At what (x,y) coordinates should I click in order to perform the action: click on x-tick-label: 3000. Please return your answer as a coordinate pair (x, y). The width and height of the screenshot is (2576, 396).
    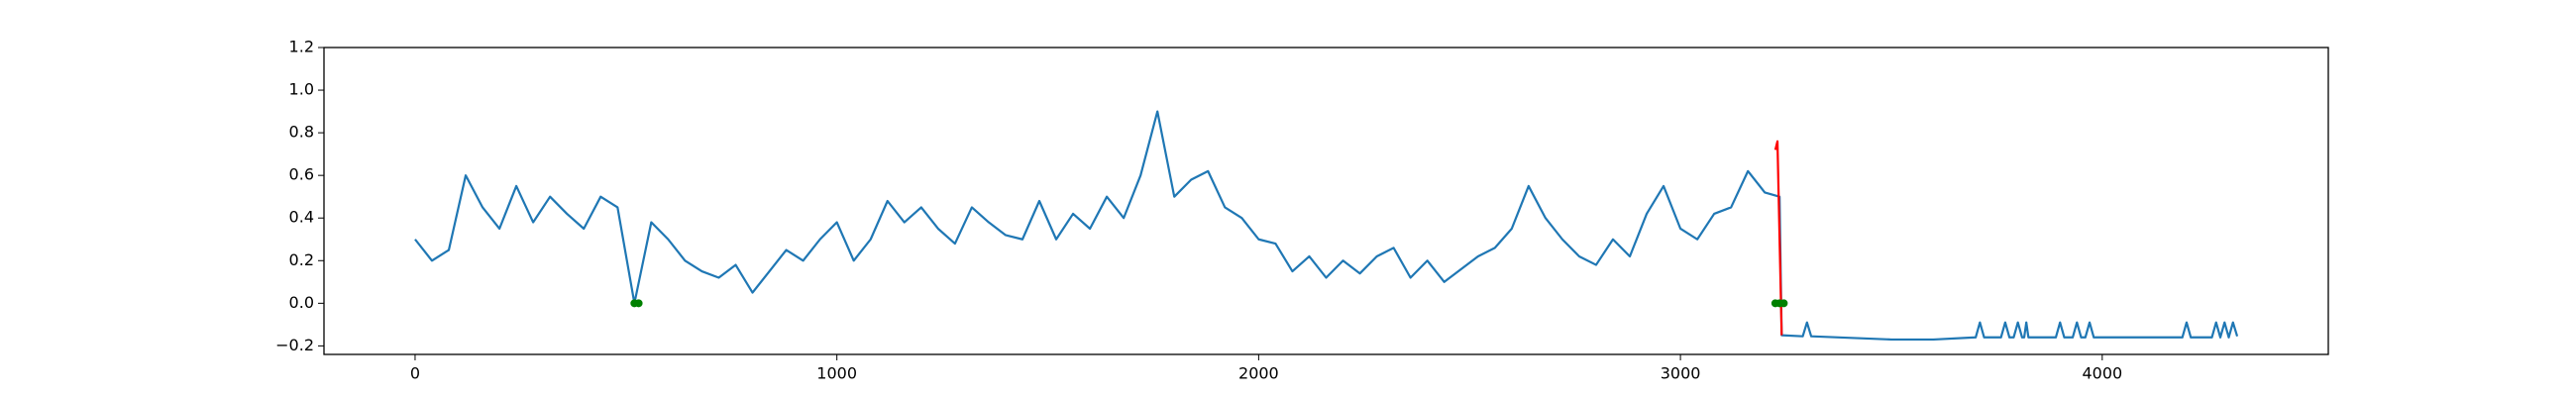
    Looking at the image, I should click on (1681, 374).